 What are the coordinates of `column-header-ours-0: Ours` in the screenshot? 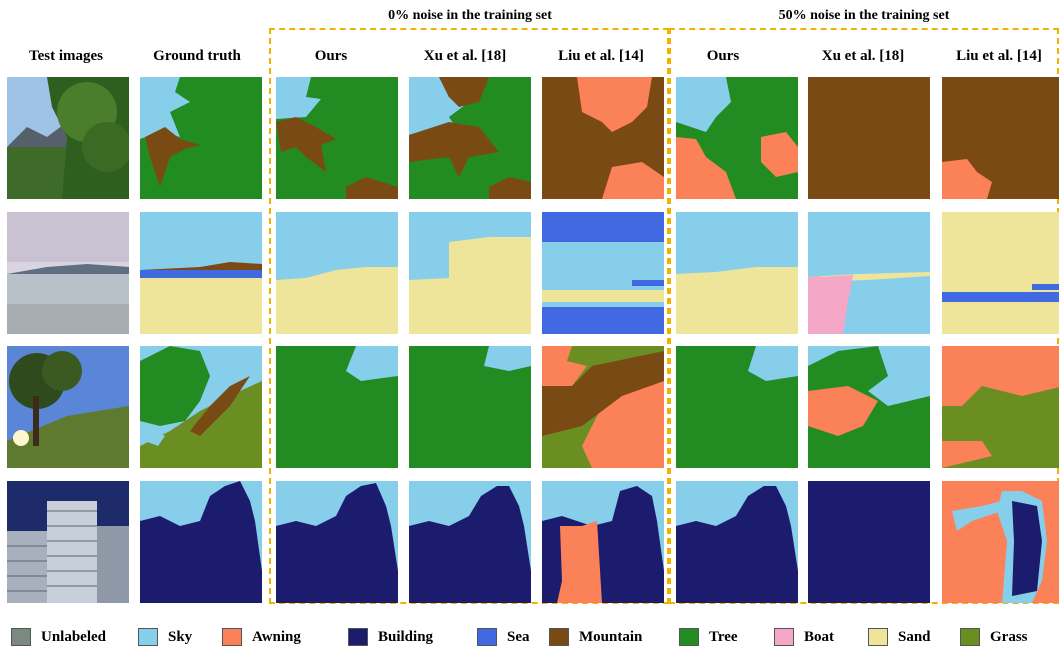 It's located at (331, 56).